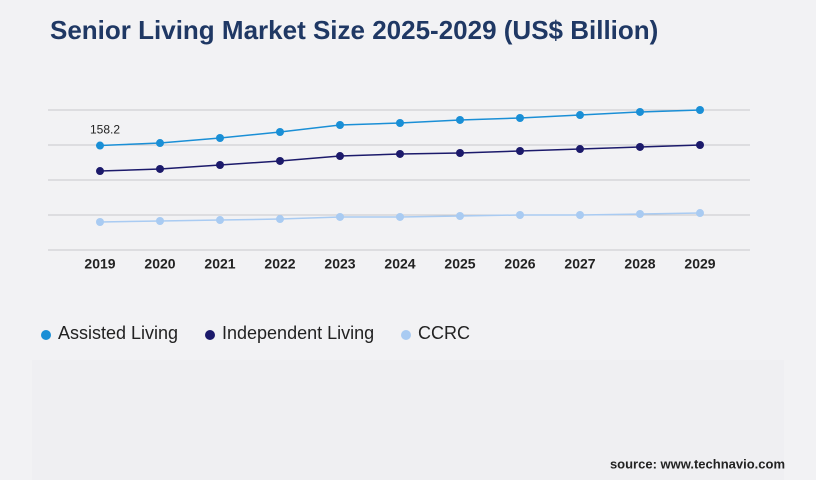 This screenshot has width=816, height=480. I want to click on x-tick-label: 2025, so click(459, 264).